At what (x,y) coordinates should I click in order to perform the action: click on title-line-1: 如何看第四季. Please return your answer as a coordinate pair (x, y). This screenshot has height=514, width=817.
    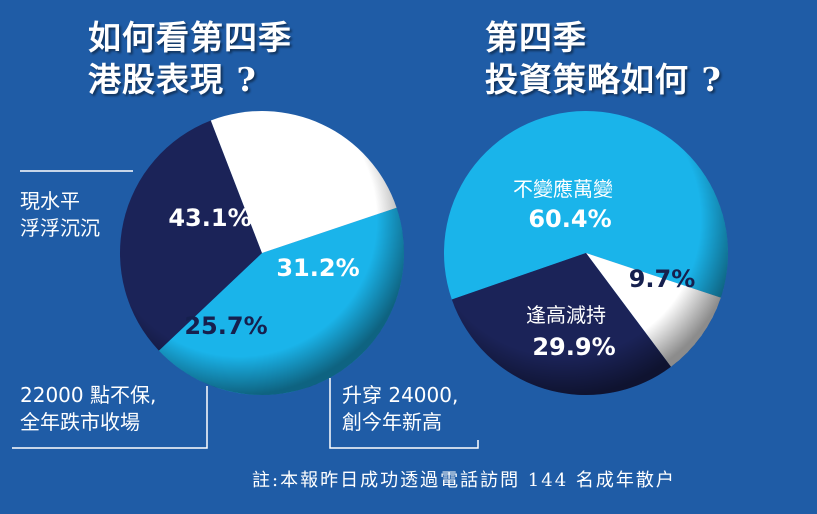
    Looking at the image, I should click on (190, 37).